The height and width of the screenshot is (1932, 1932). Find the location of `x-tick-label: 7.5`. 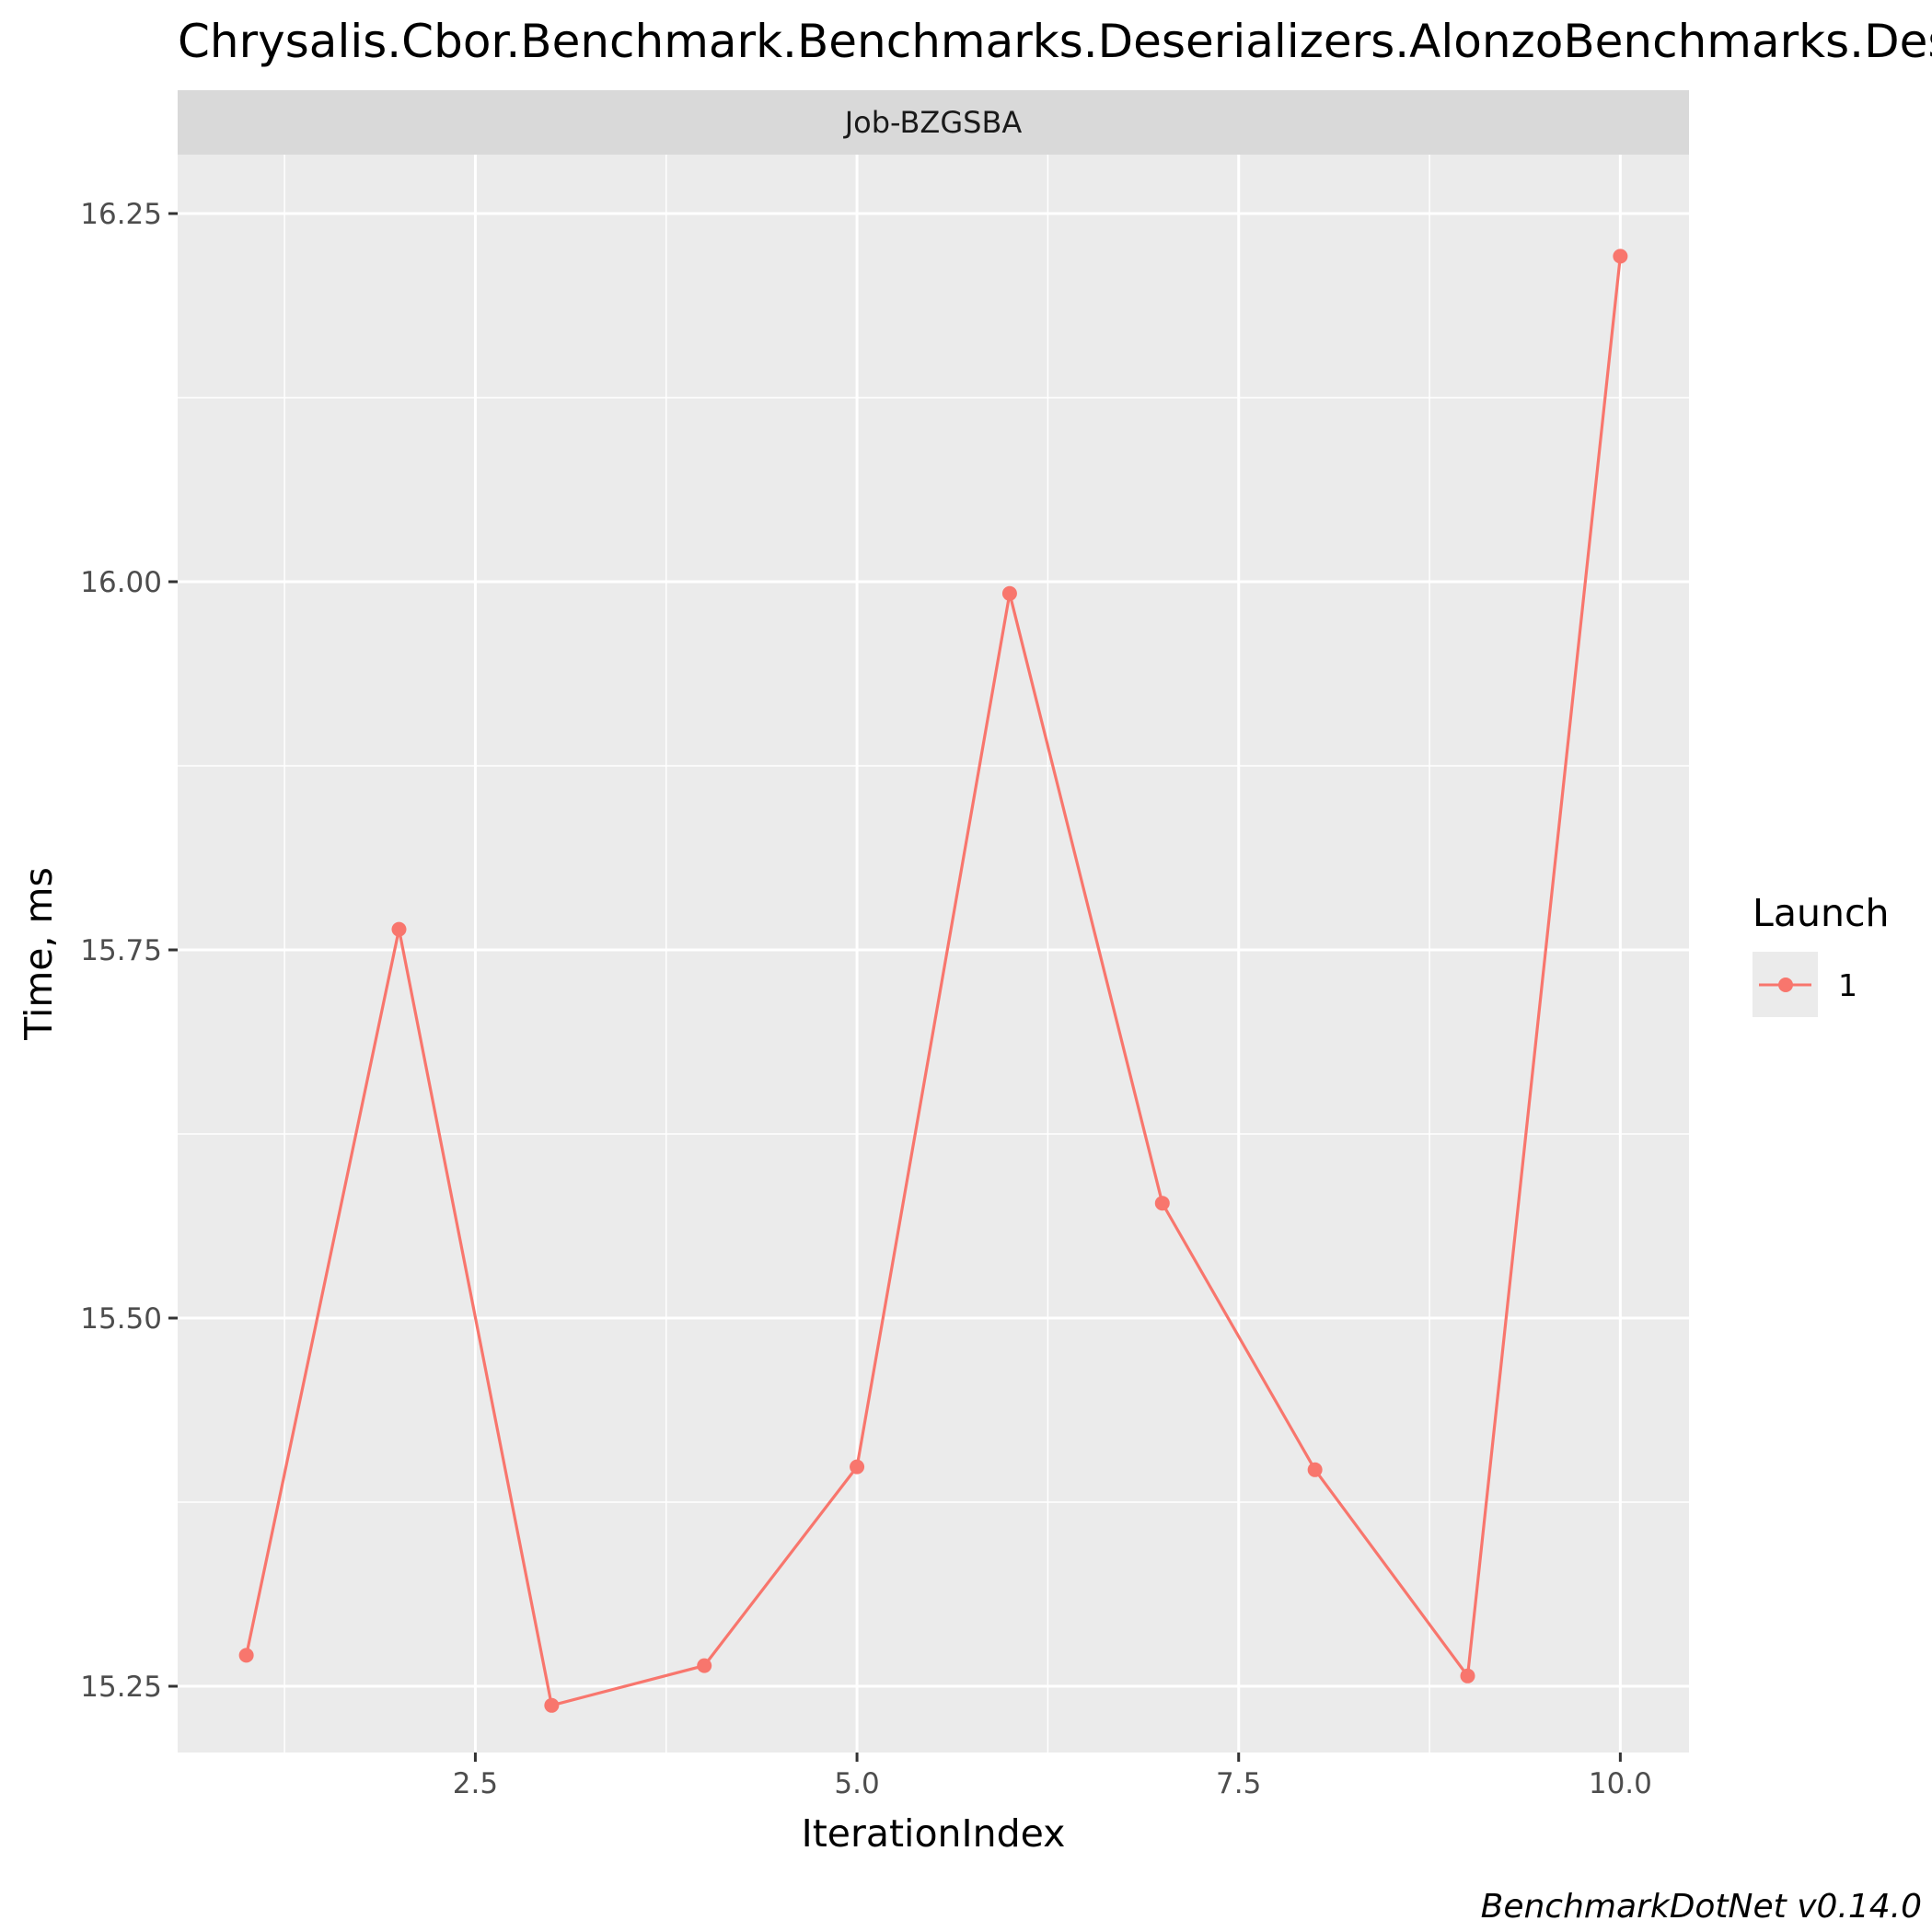

x-tick-label: 7.5 is located at coordinates (1238, 1784).